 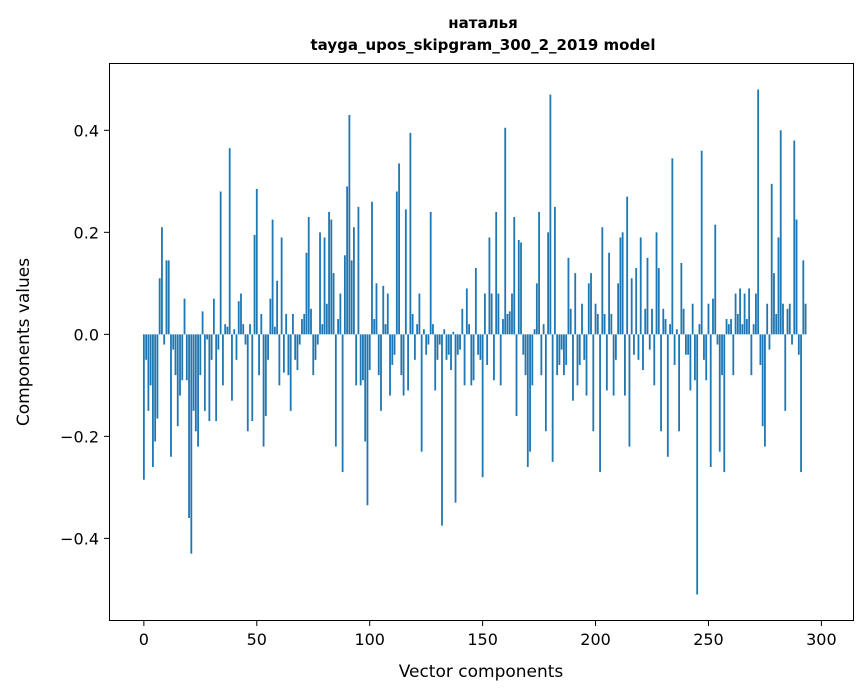 What do you see at coordinates (369, 639) in the screenshot?
I see `x-tick-label: 100` at bounding box center [369, 639].